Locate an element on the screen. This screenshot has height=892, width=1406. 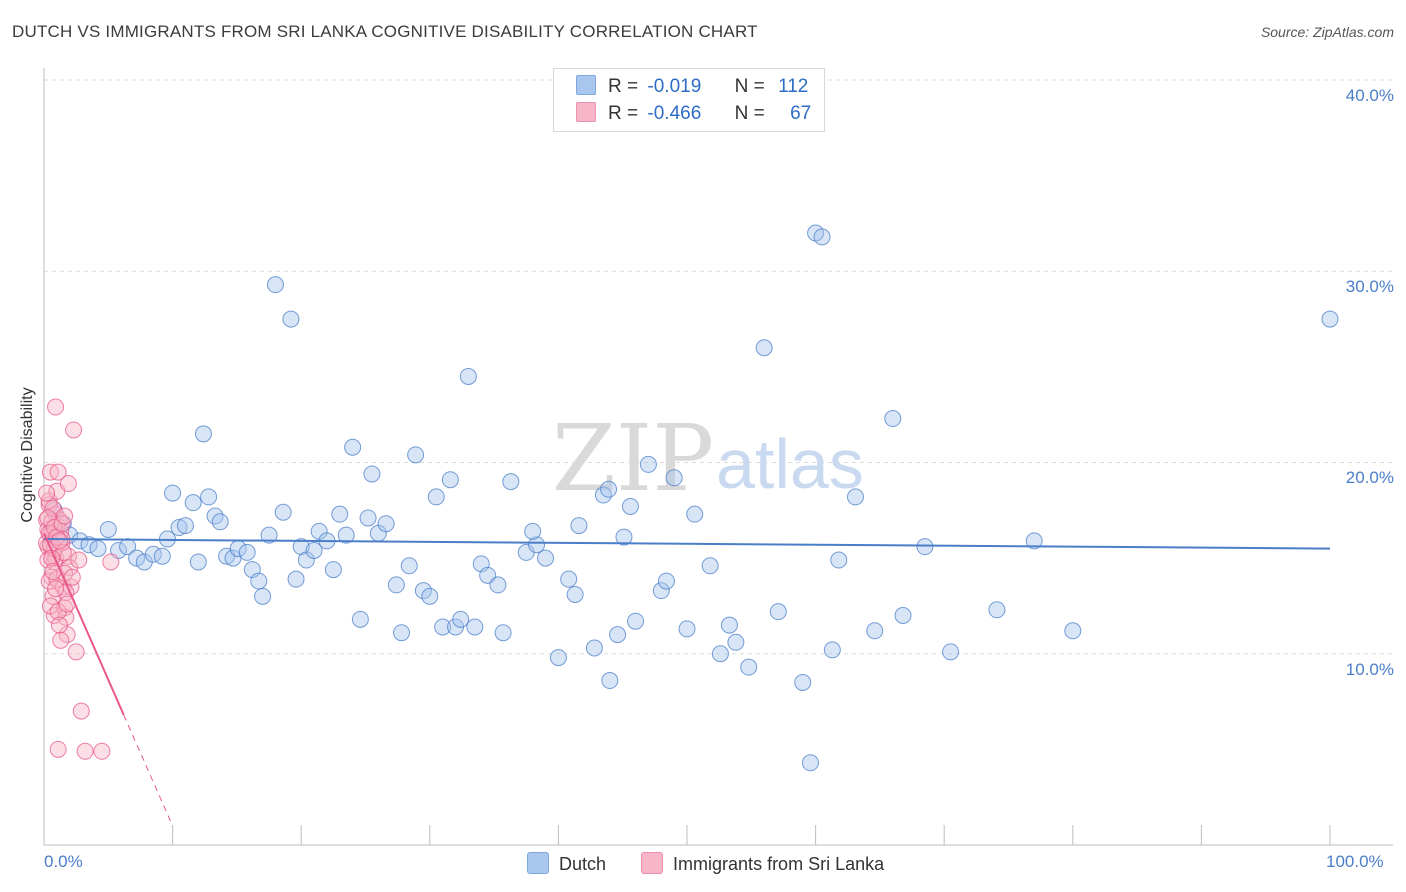
sri-lanka-trend-line is located at coordinates (84, 624).